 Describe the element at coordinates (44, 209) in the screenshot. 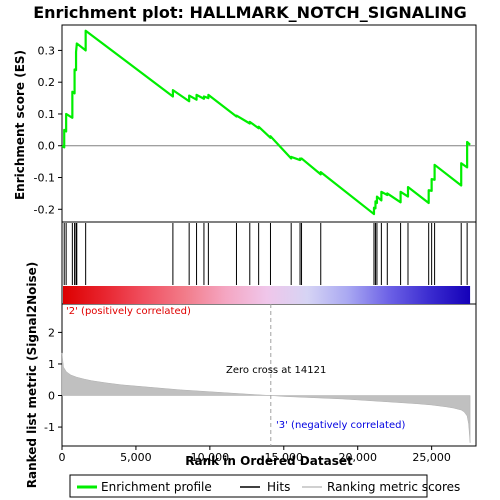

I see `es-tick-label: -0.2` at that location.